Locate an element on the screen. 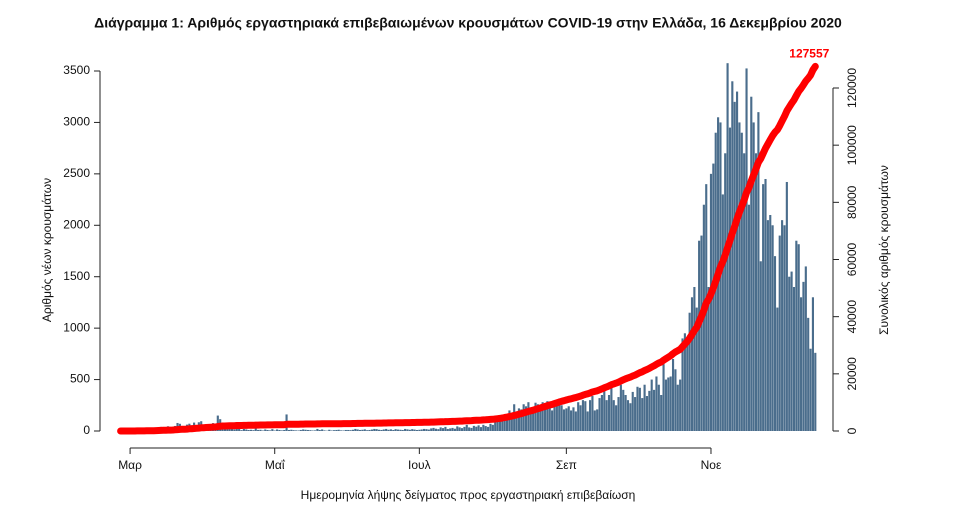 This screenshot has height=513, width=960. y2-tick-label: 0 is located at coordinates (852, 430).